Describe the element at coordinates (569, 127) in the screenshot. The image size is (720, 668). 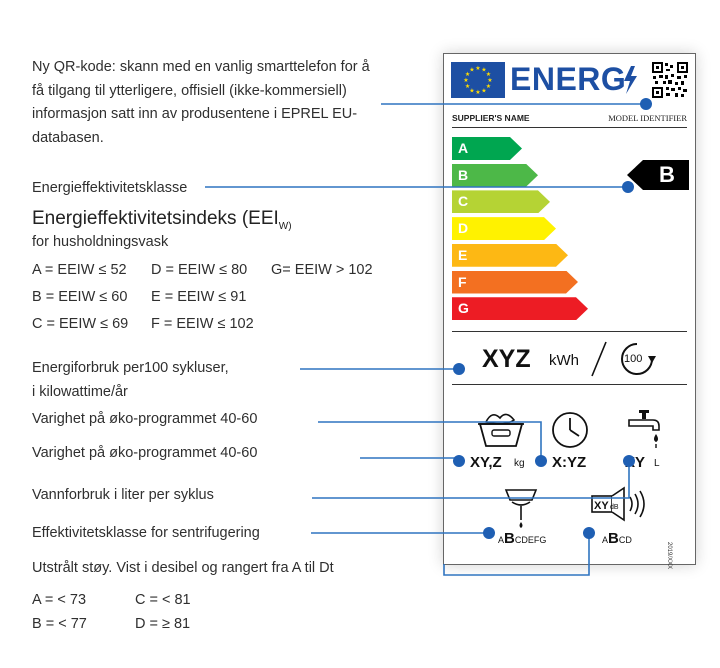
I see `header-divider` at that location.